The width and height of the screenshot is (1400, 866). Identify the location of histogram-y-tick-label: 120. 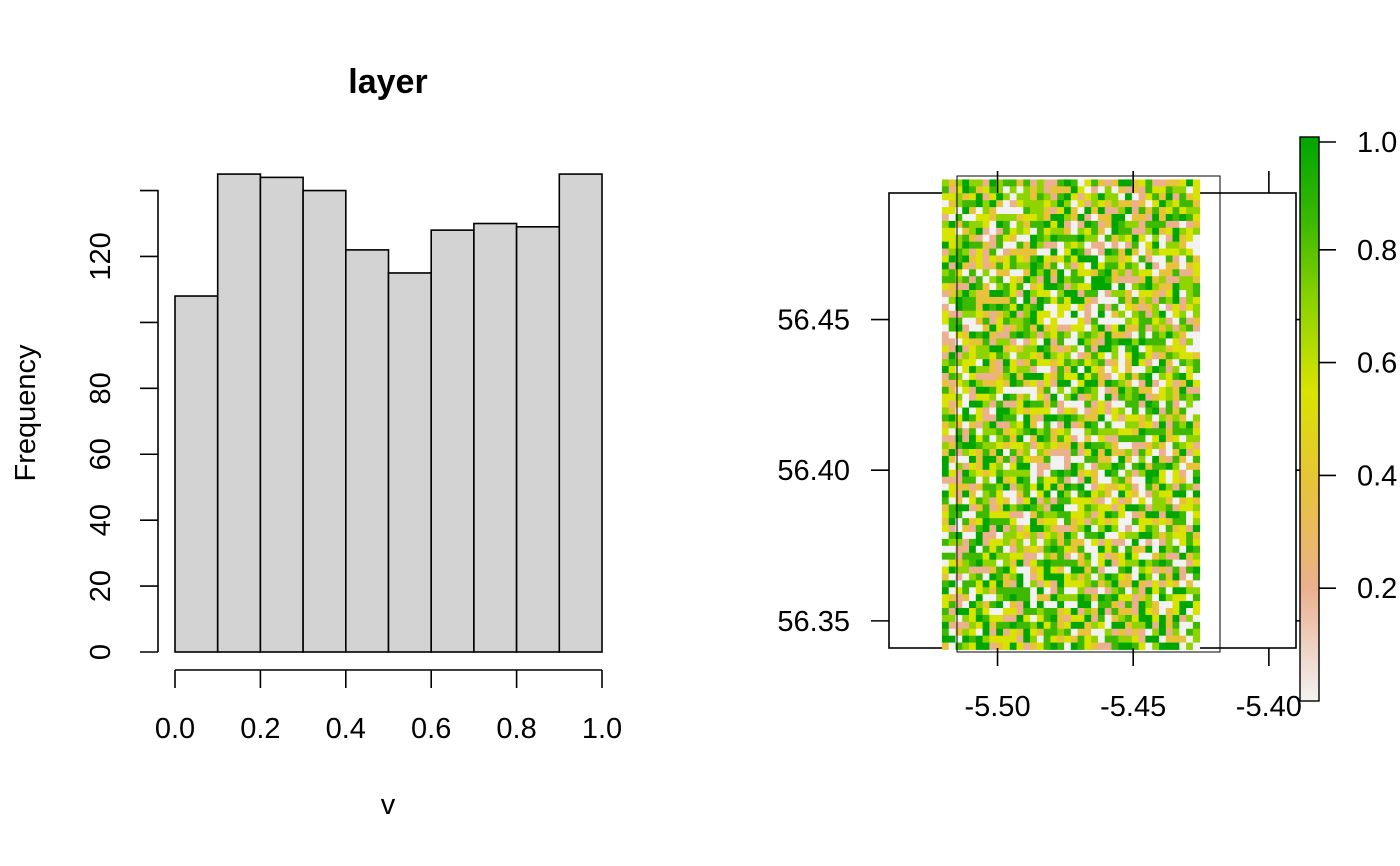
(101, 256).